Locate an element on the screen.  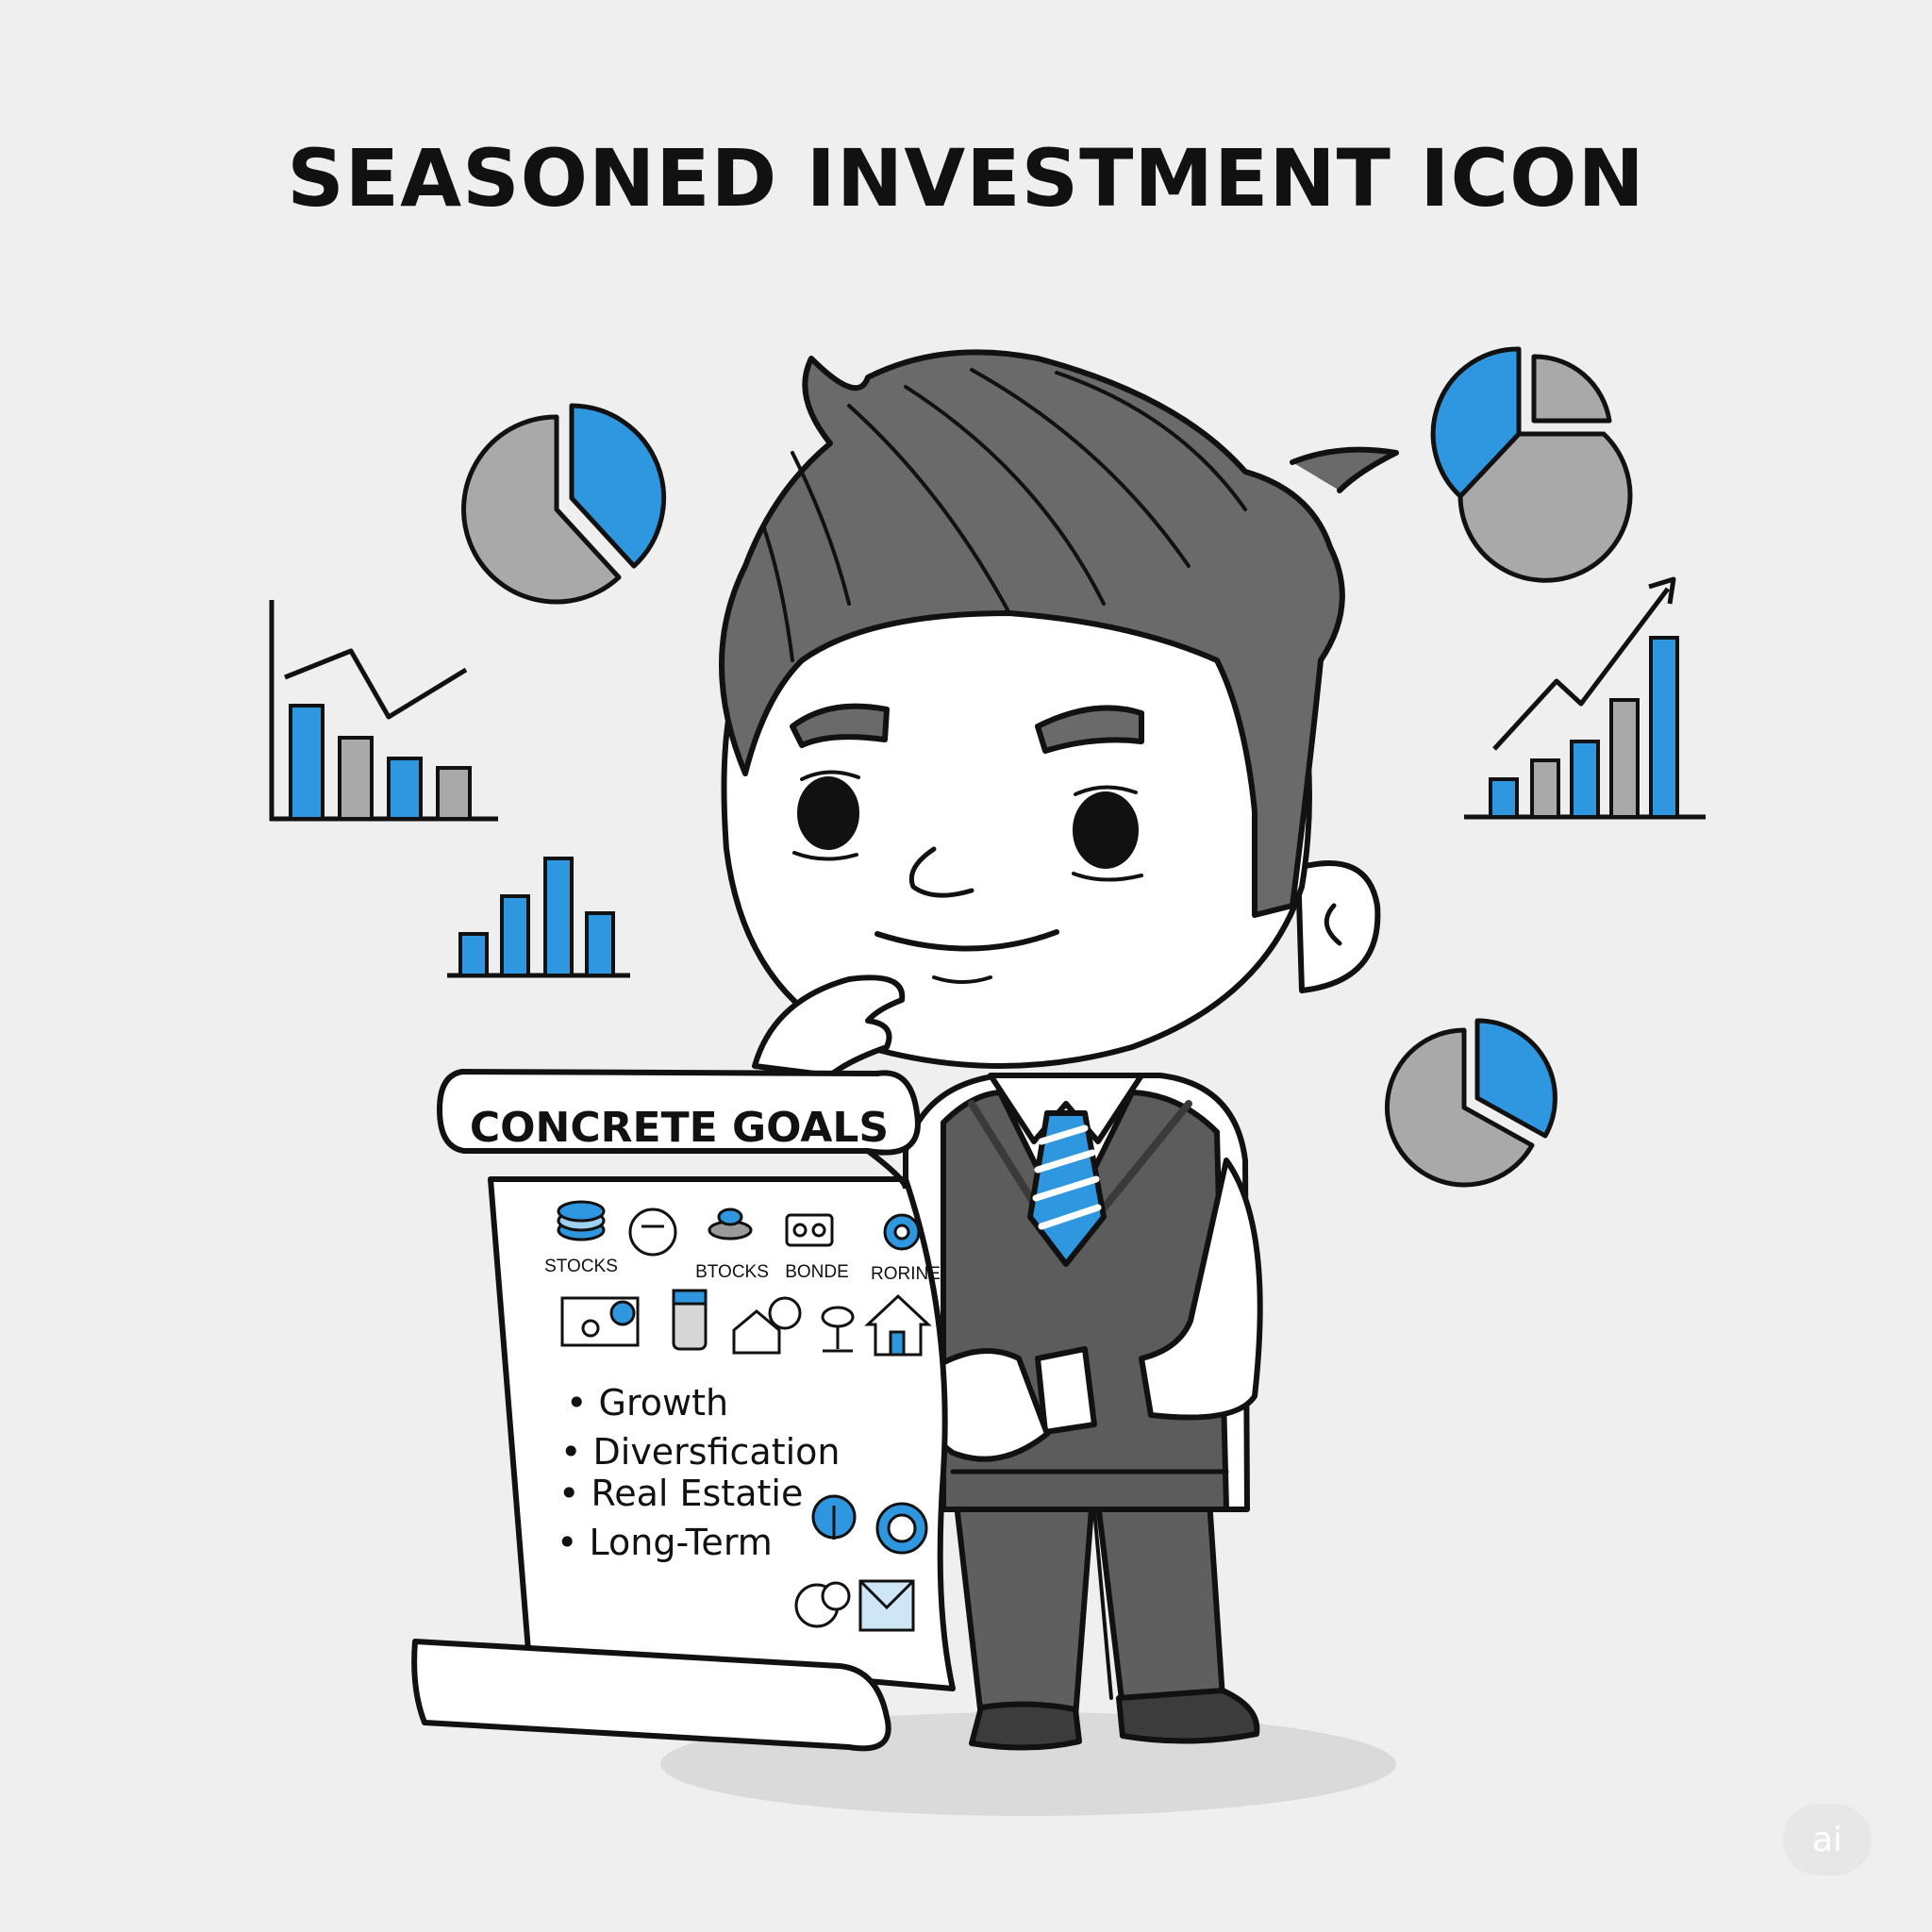
cuff is located at coordinates (1066, 1390).